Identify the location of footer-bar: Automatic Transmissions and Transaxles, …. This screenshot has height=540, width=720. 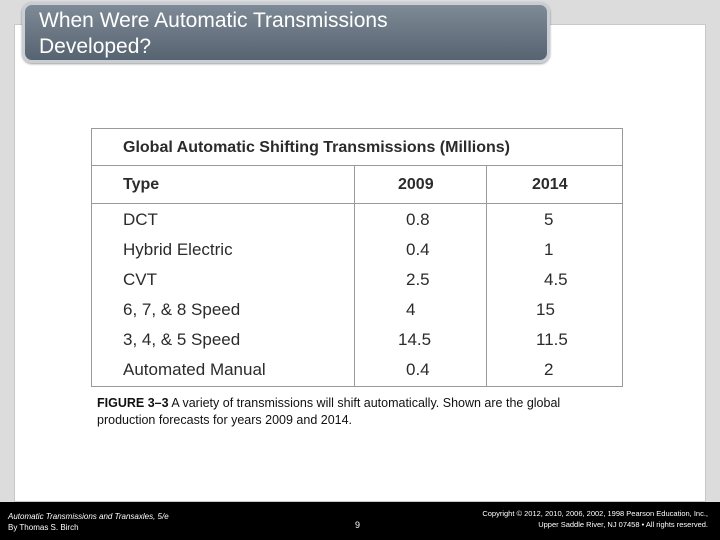
(360, 521).